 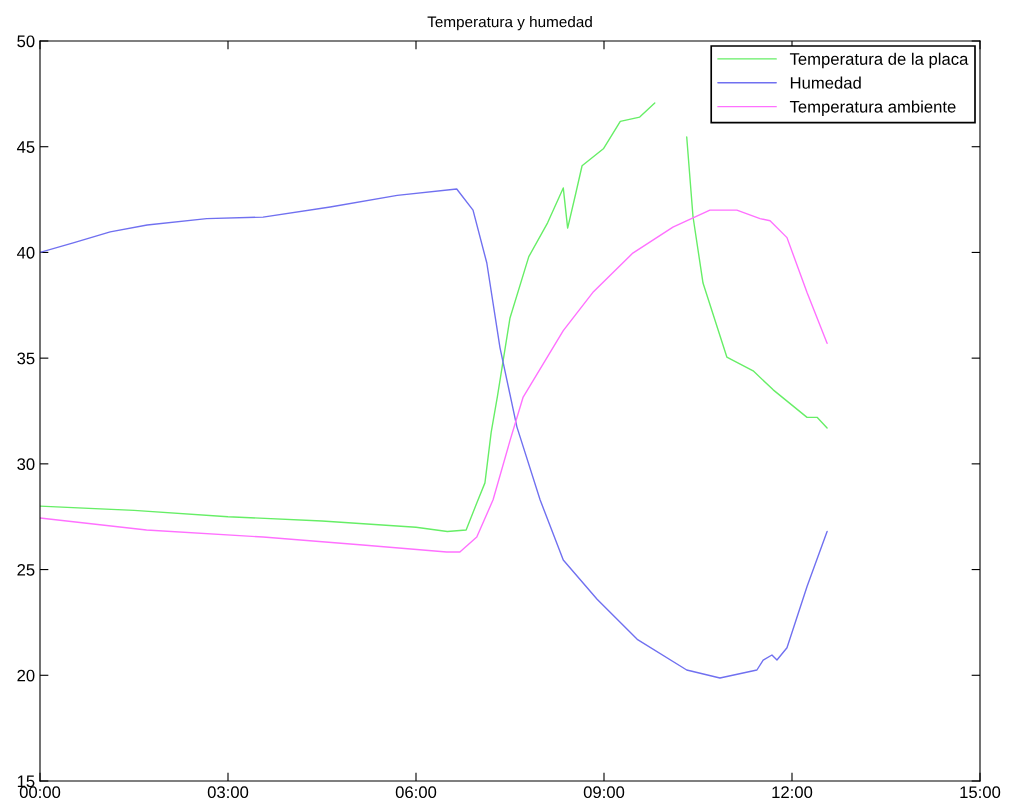 What do you see at coordinates (26, 464) in the screenshot?
I see `y-tick-label: 30` at bounding box center [26, 464].